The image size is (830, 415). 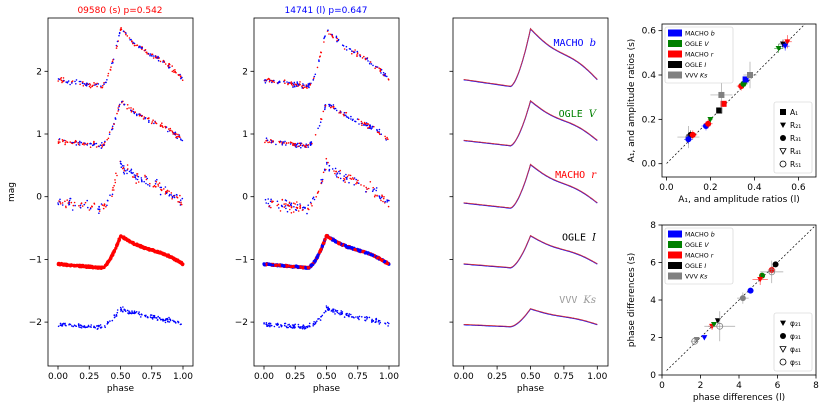 What do you see at coordinates (783, 323) in the screenshot?
I see `p5-legend-marker` at bounding box center [783, 323].